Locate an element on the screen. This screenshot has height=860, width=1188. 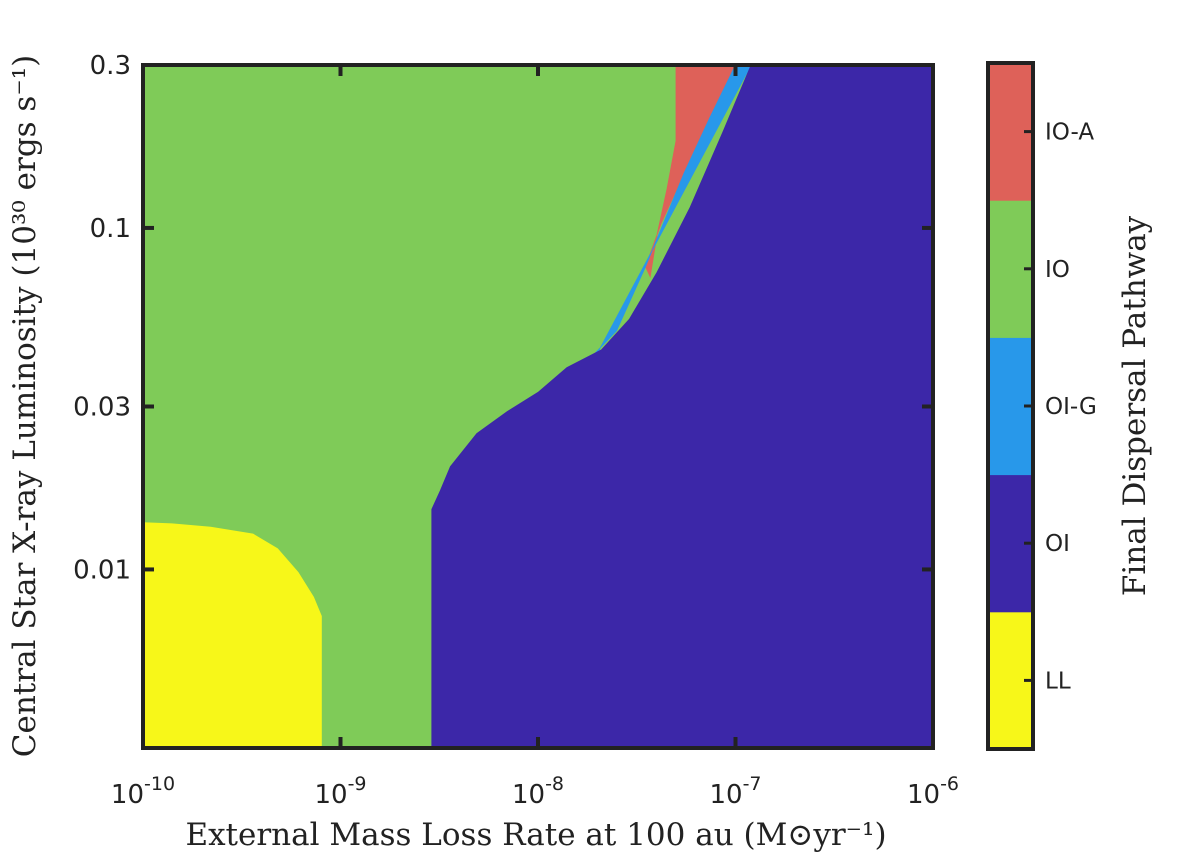
colorbar-label-io: IO is located at coordinates (1057, 270).